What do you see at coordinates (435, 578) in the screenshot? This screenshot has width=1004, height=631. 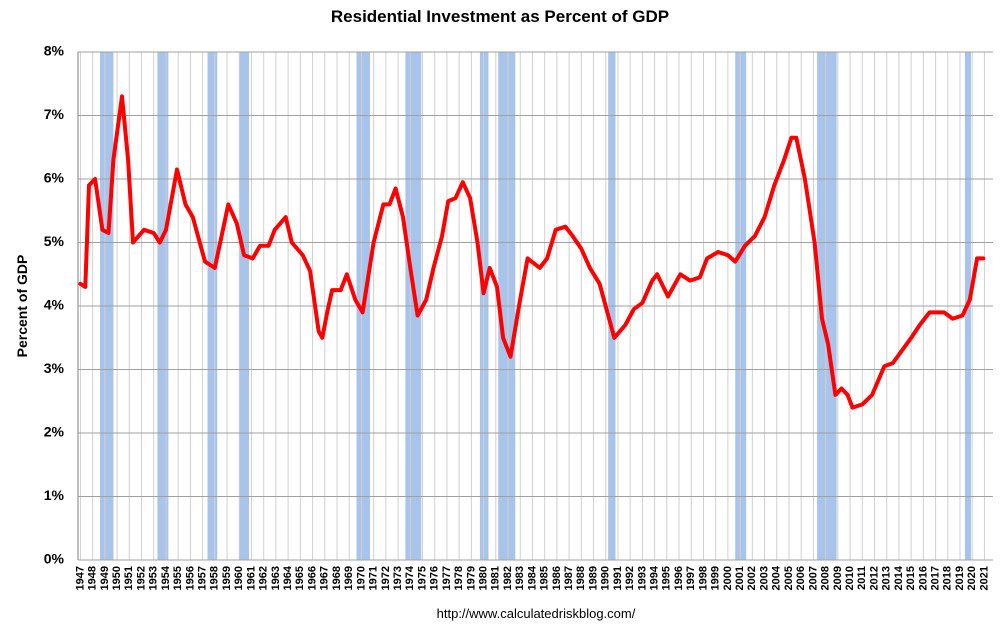 I see `x-tick-label: 1976` at bounding box center [435, 578].